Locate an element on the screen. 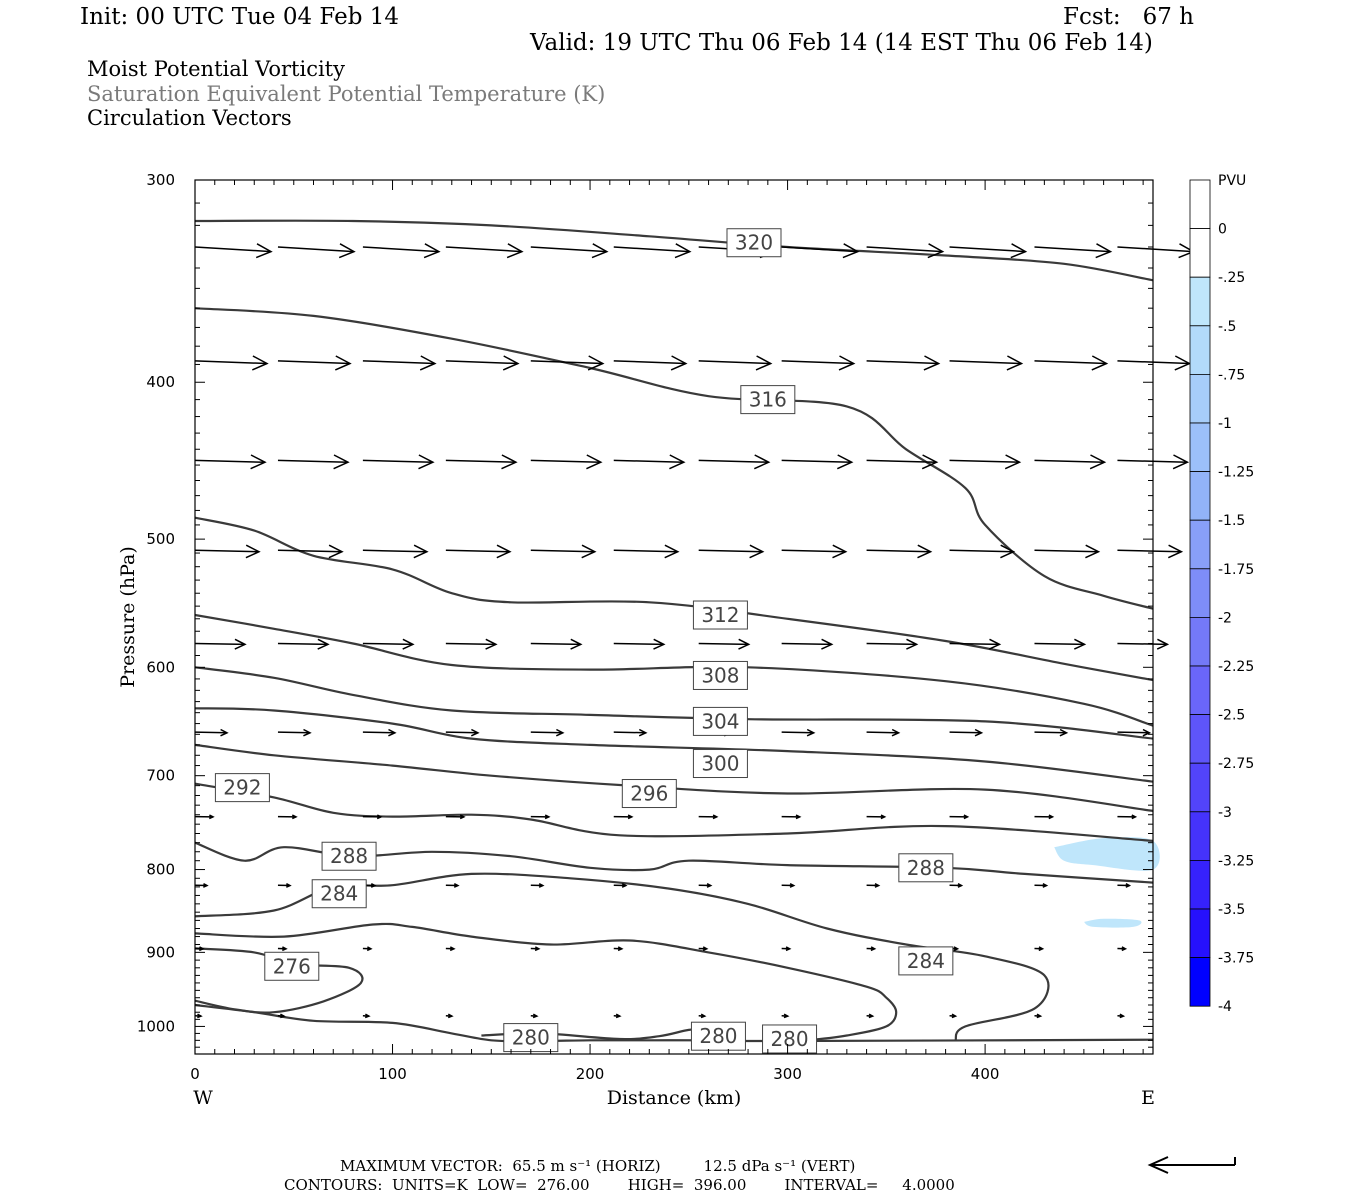 This screenshot has height=1200, width=1350. contour-label-text: 316 is located at coordinates (768, 400).